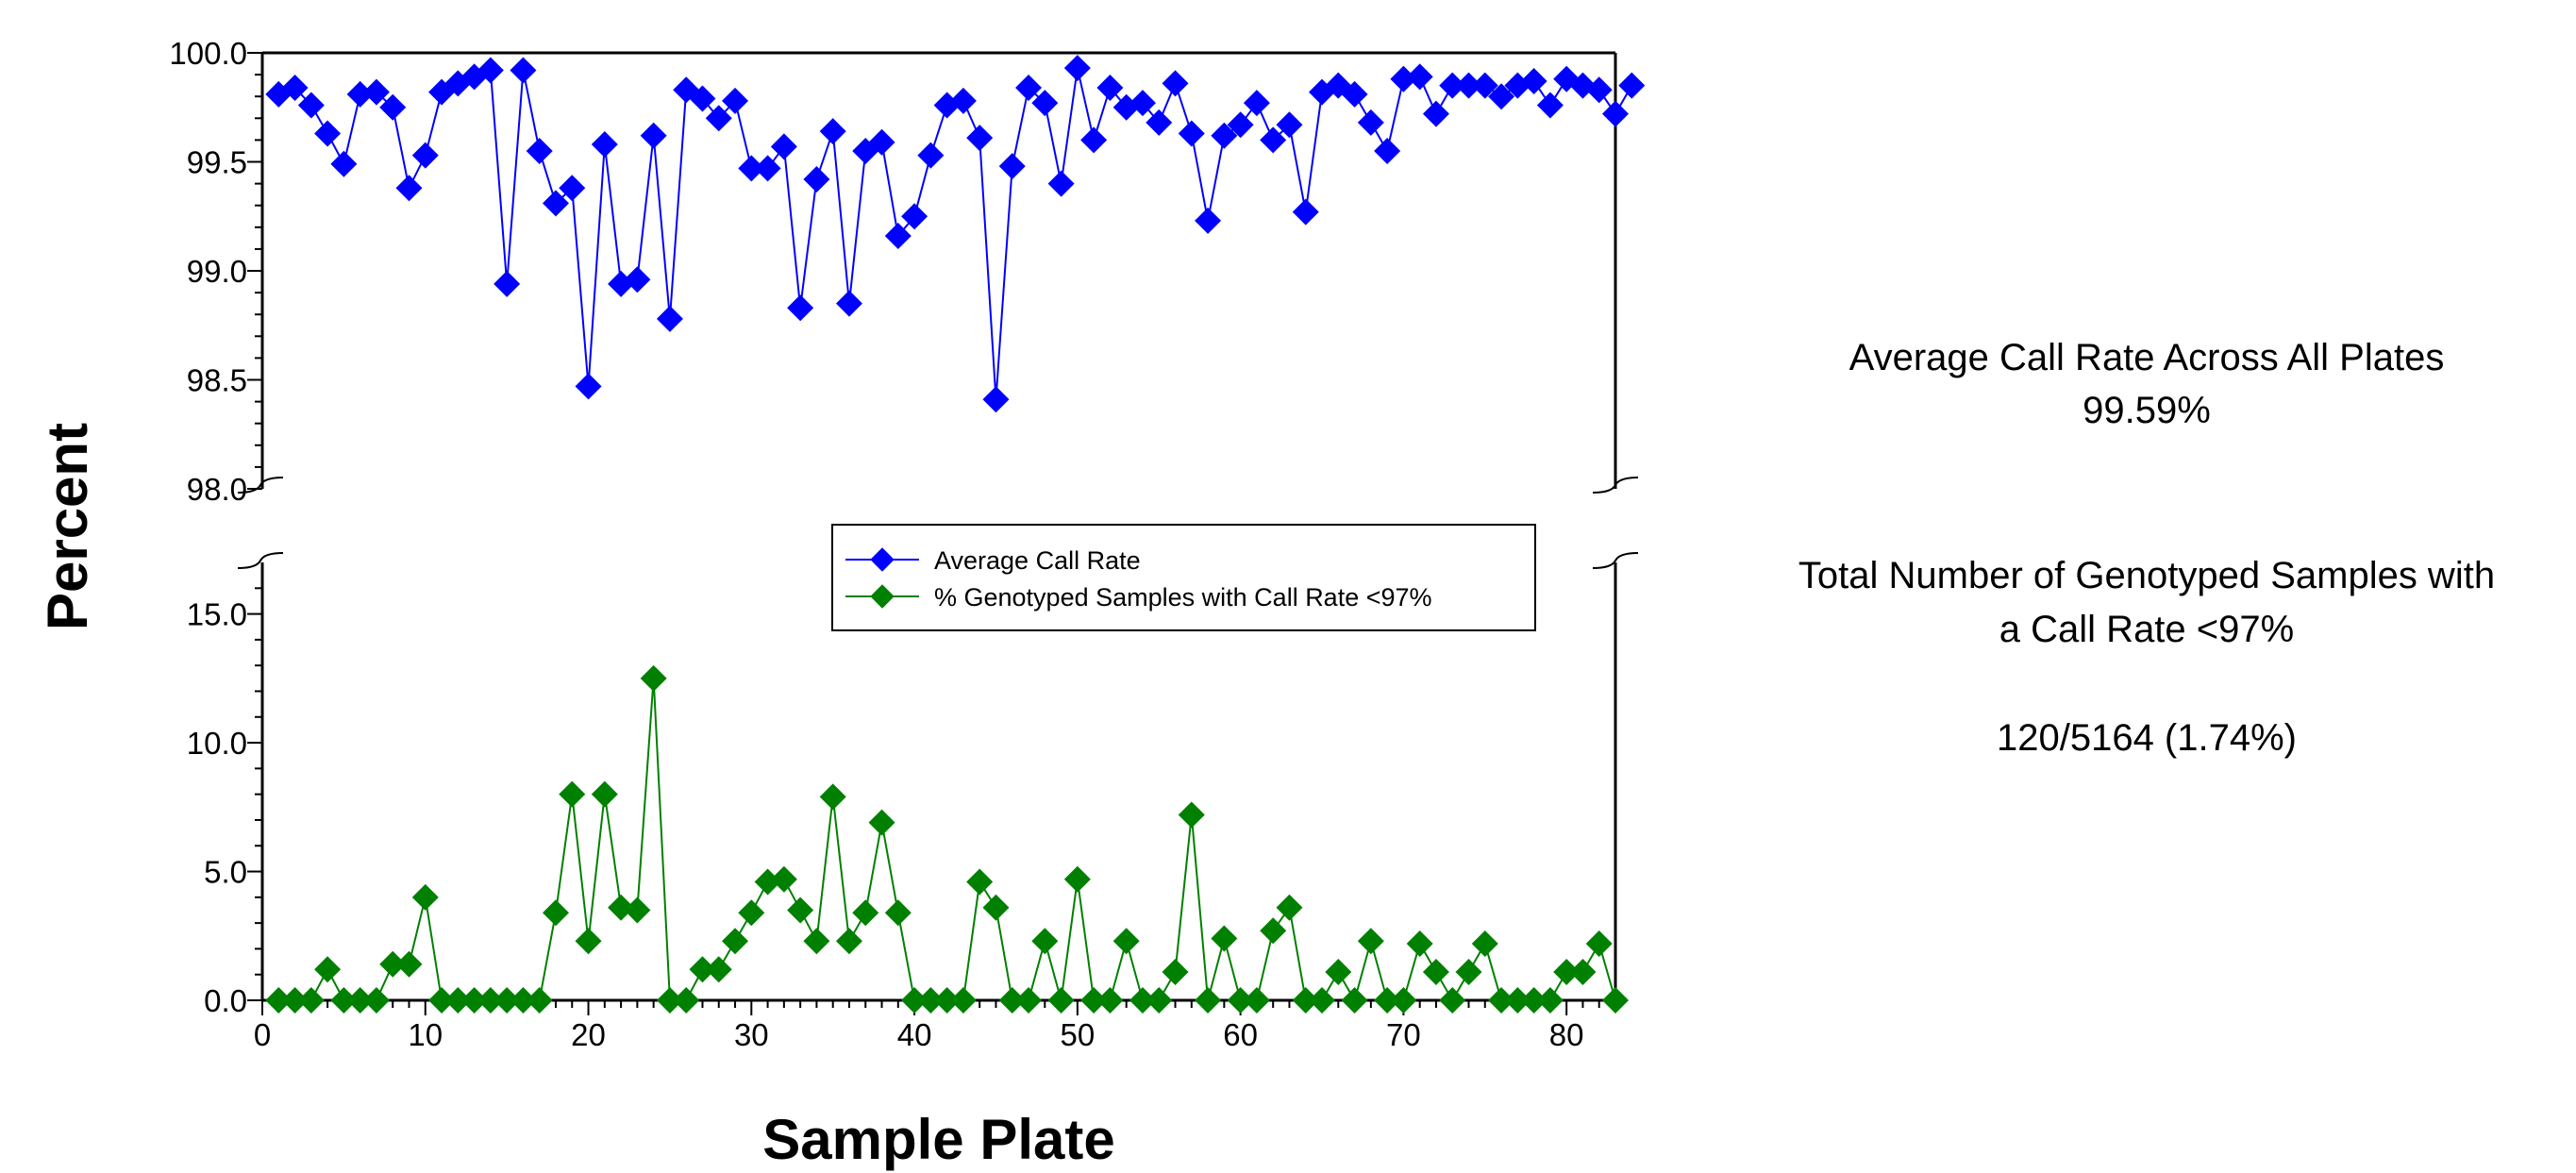 This screenshot has height=1173, width=2576. I want to click on x-tick-label: 40, so click(914, 1034).